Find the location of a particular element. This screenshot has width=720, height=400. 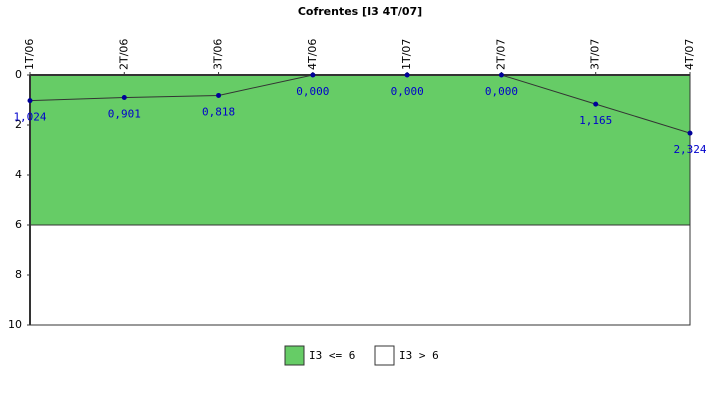

y-tick-label: 0 is located at coordinates (18, 74).